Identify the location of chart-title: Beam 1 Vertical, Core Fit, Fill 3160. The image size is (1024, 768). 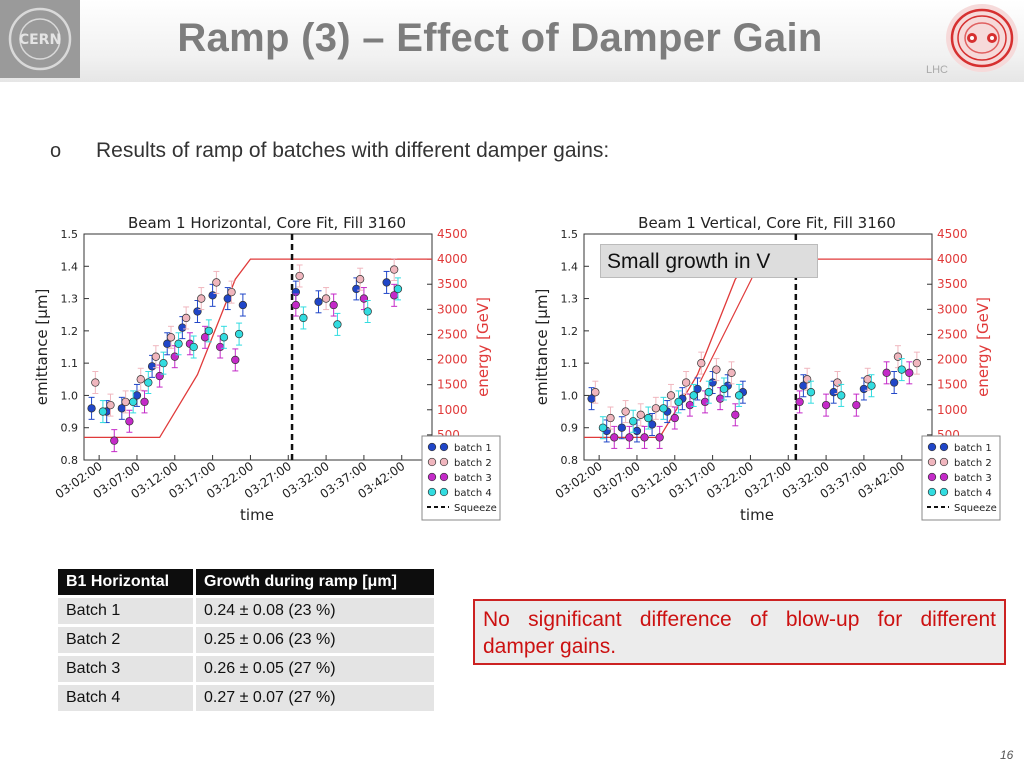
(767, 223).